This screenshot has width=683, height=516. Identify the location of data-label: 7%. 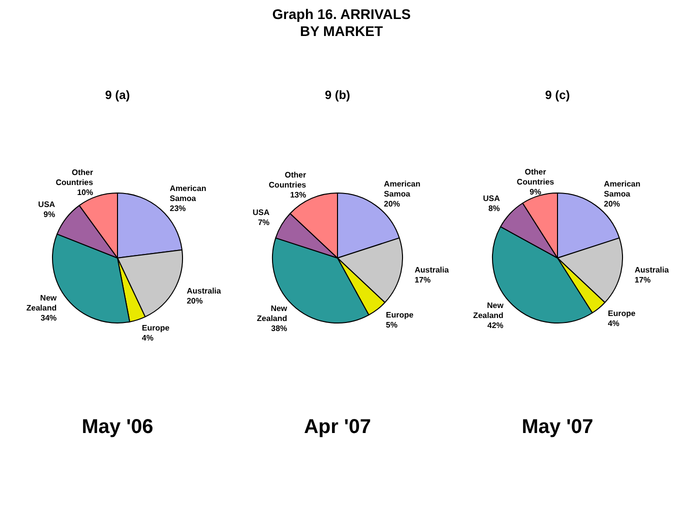
(264, 222).